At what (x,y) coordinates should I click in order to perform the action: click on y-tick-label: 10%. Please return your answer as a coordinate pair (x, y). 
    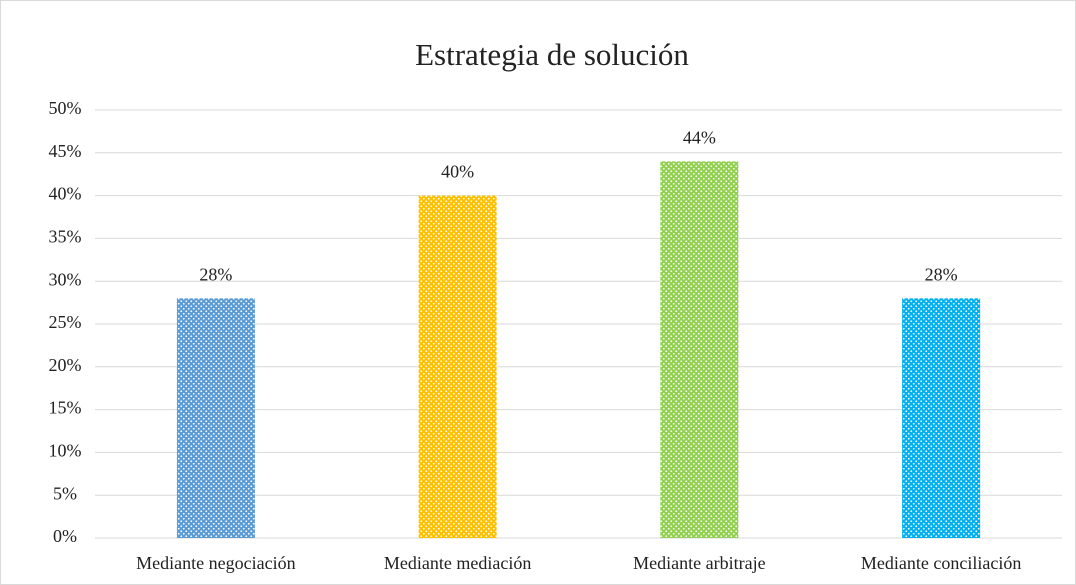
    Looking at the image, I should click on (65, 451).